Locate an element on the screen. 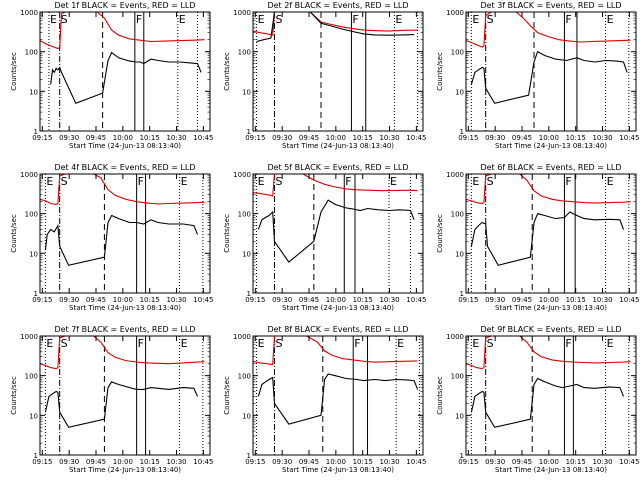 Image resolution: width=640 pixels, height=484 pixels. panel-title: Det 7f BLACK = Events, RED = LLD is located at coordinates (124, 329).